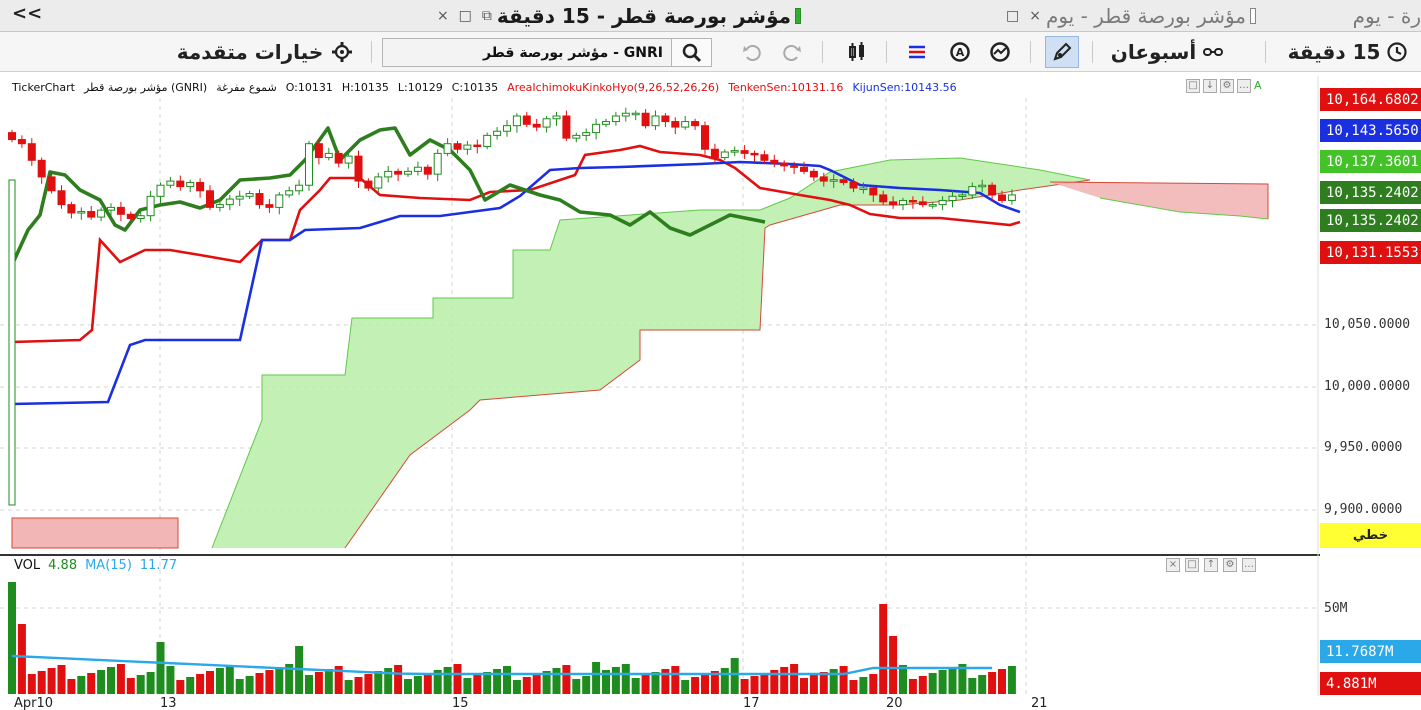 The image size is (1421, 710). Describe the element at coordinates (1210, 86) in the screenshot. I see `arrow-down-icon: ↓` at that location.